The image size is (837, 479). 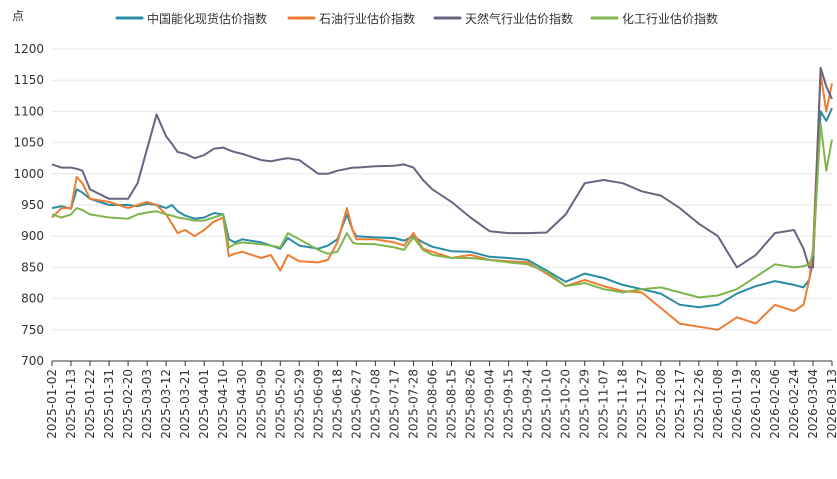 I want to click on y-tick-label: 700, so click(x=32, y=361).